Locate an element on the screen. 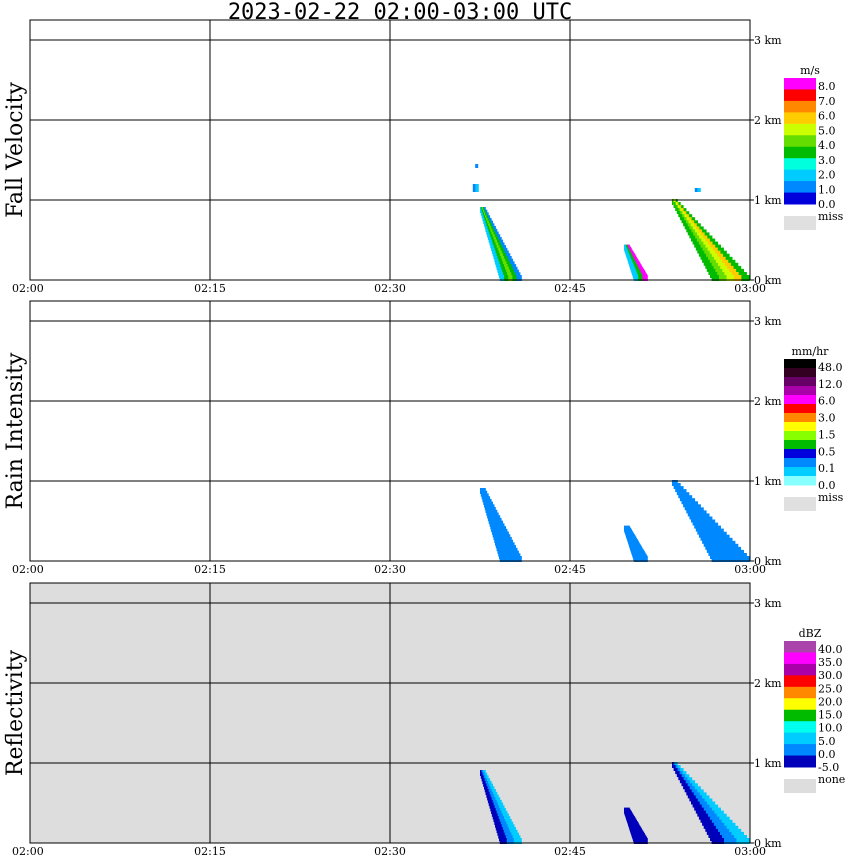 This screenshot has height=868, width=850. y-axis-label: Fall Velocity is located at coordinates (15, 150).